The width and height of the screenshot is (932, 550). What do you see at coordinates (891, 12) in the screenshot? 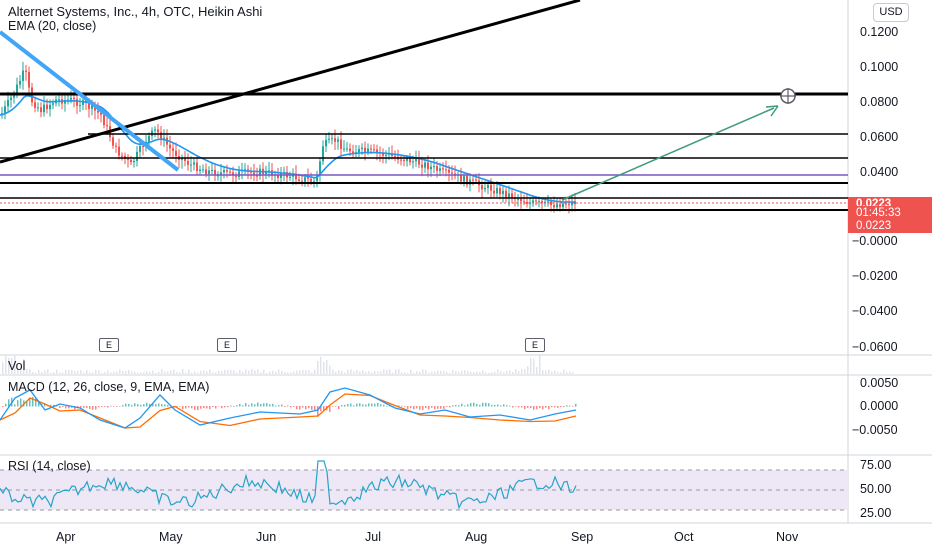
I see `currency-button: USD` at bounding box center [891, 12].